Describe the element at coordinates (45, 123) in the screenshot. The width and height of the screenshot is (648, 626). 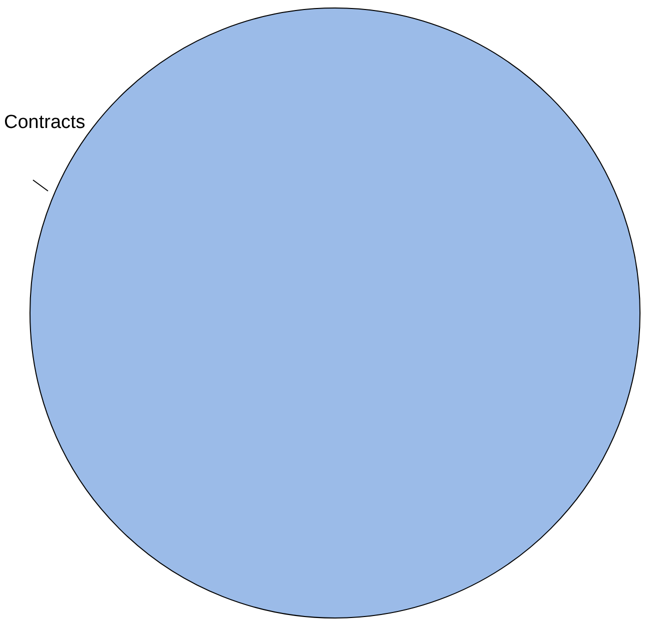
I see `slice-label: Contracts` at that location.